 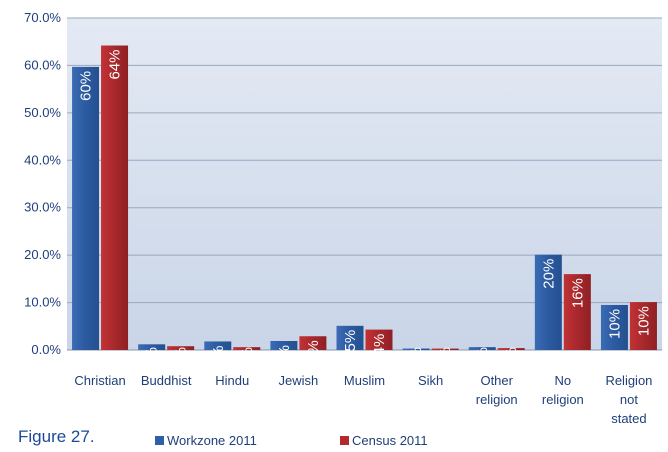 What do you see at coordinates (86, 86) in the screenshot?
I see `data-label: 60%` at bounding box center [86, 86].